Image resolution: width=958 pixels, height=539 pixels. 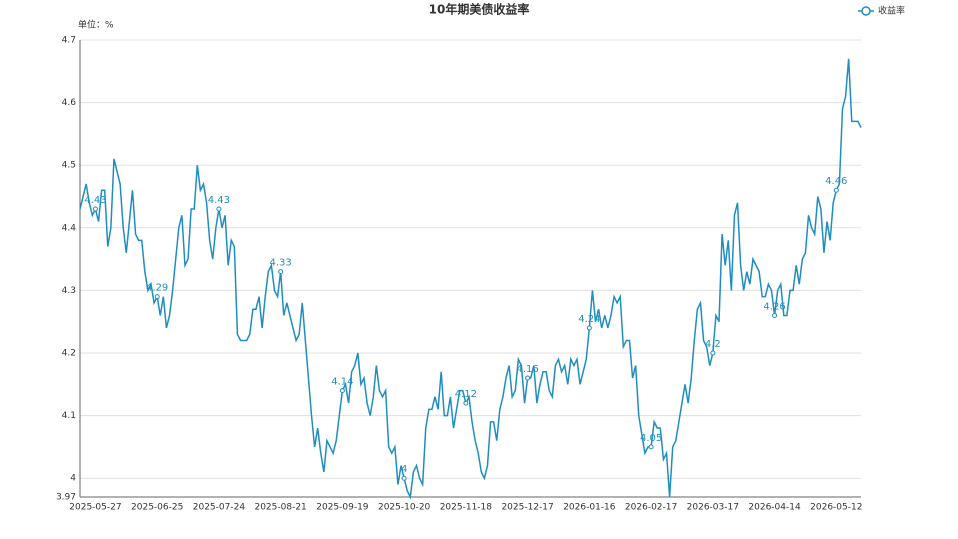 What do you see at coordinates (219, 508) in the screenshot?
I see `x-tick-label: 2025-07-24` at bounding box center [219, 508].